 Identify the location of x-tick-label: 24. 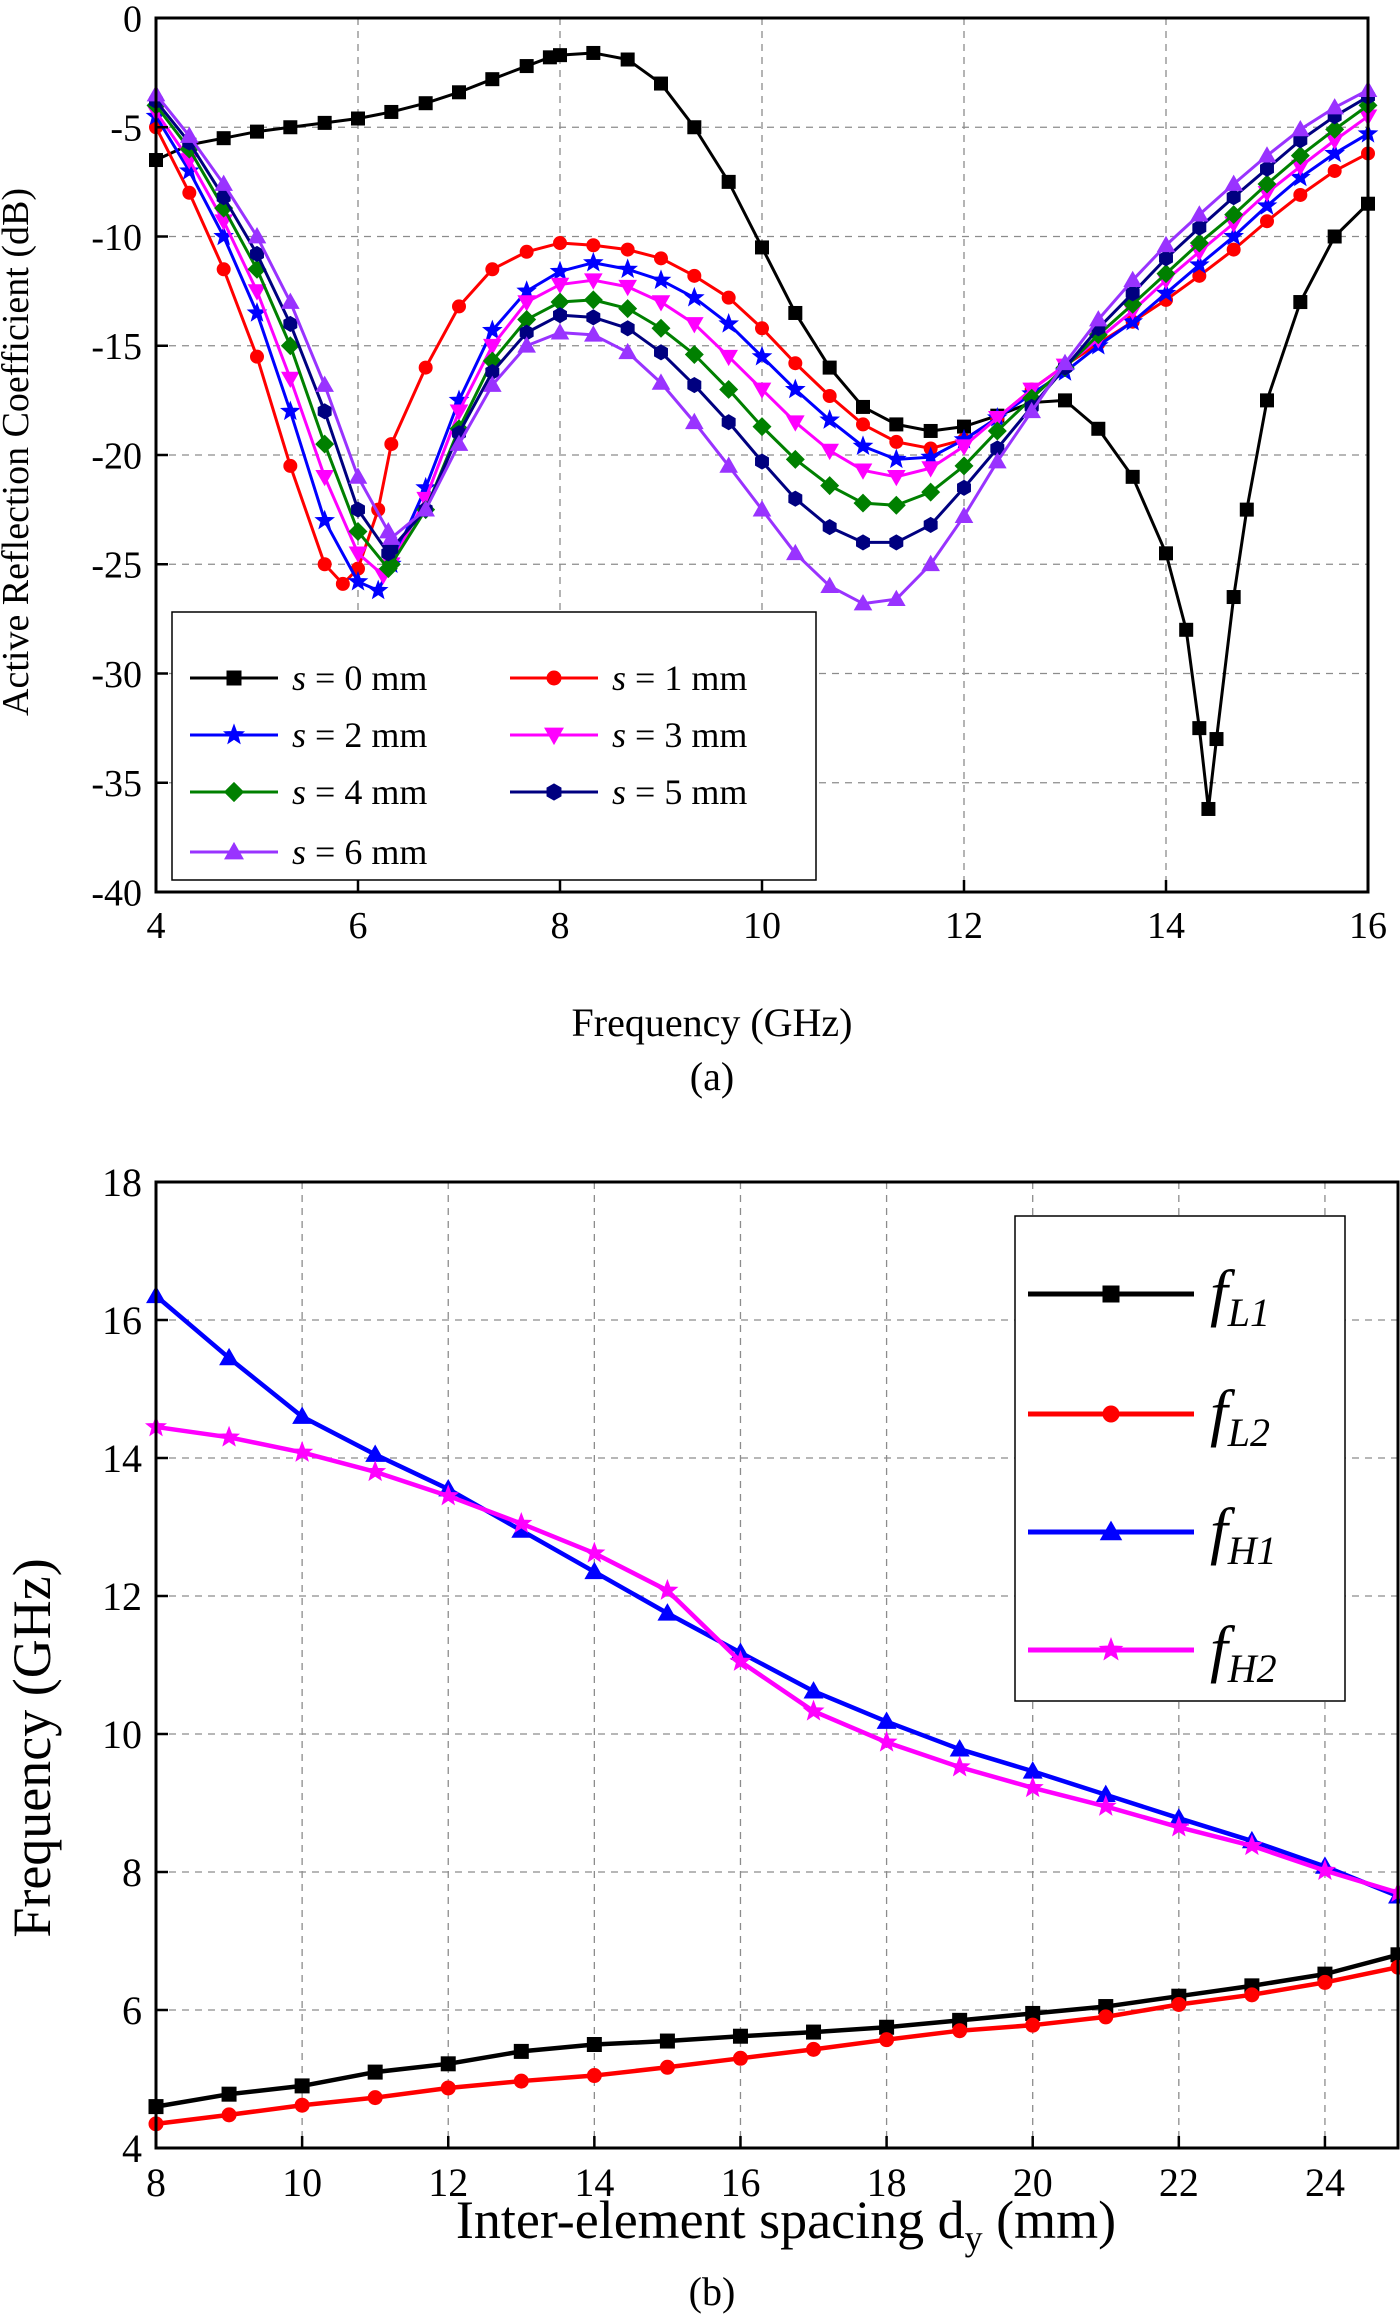
(1325, 2182).